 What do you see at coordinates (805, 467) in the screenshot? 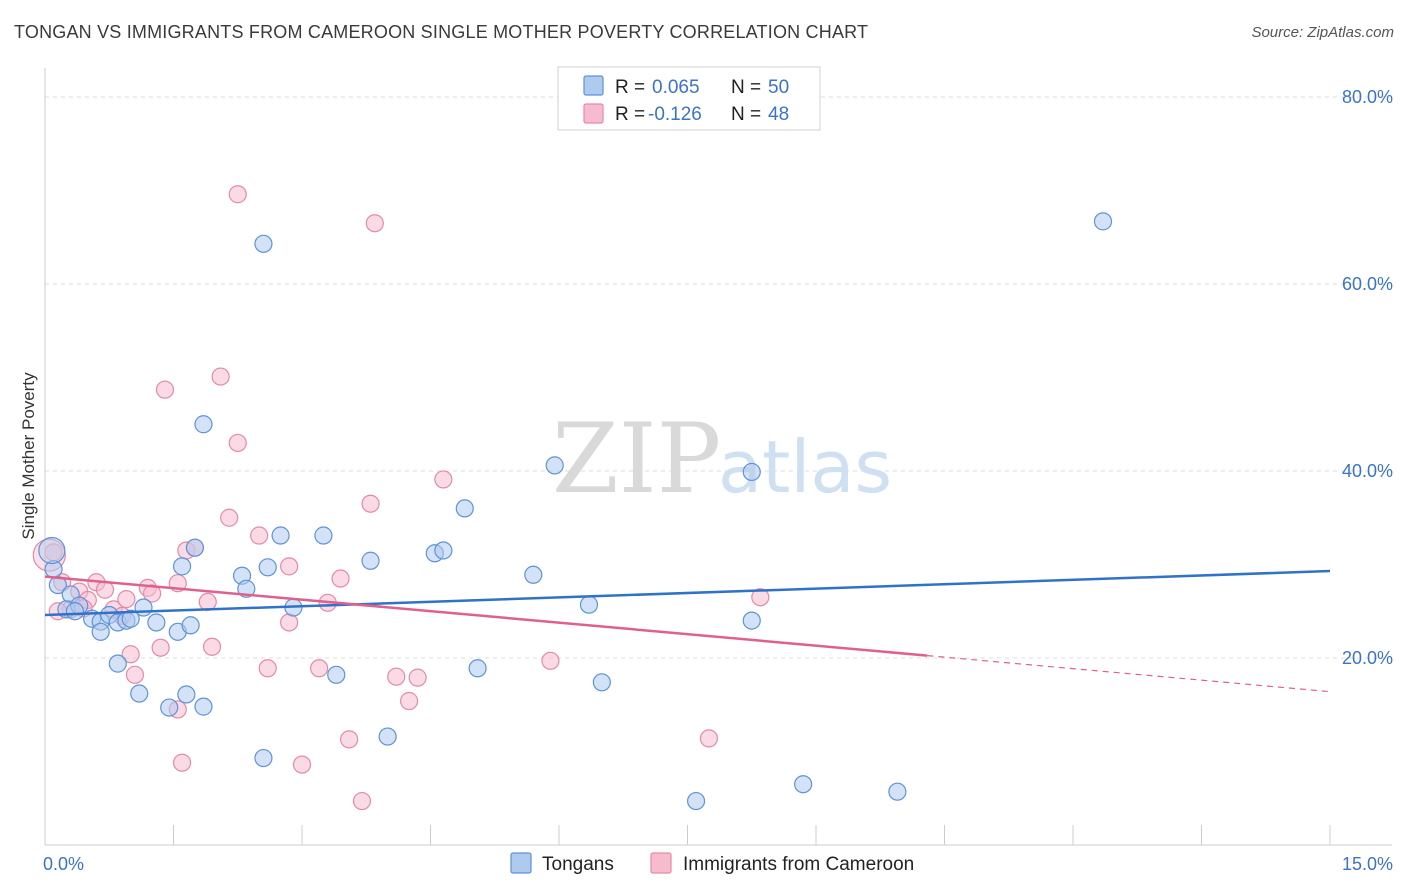
I see `watermark-atlas: atlas` at bounding box center [805, 467].